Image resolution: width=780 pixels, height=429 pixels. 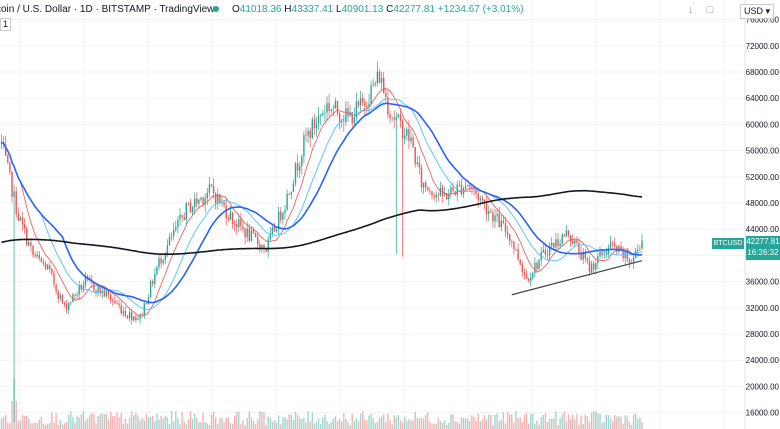 What do you see at coordinates (756, 11) in the screenshot?
I see `currency-select: USD ▾` at bounding box center [756, 11].